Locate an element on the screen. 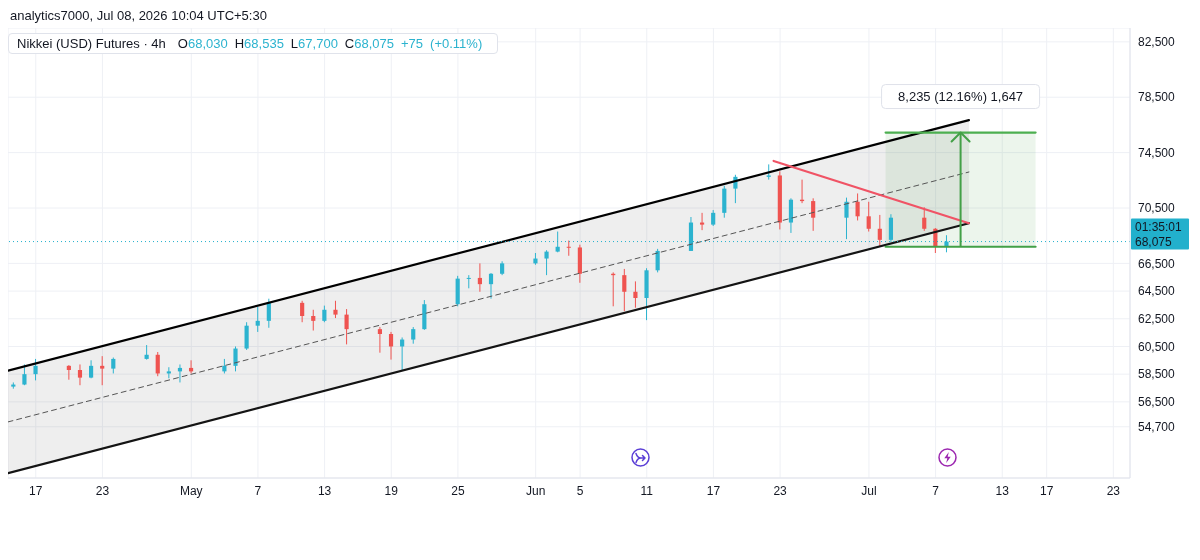 The height and width of the screenshot is (560, 1200). y-tick-label: 78,500 is located at coordinates (1157, 97).